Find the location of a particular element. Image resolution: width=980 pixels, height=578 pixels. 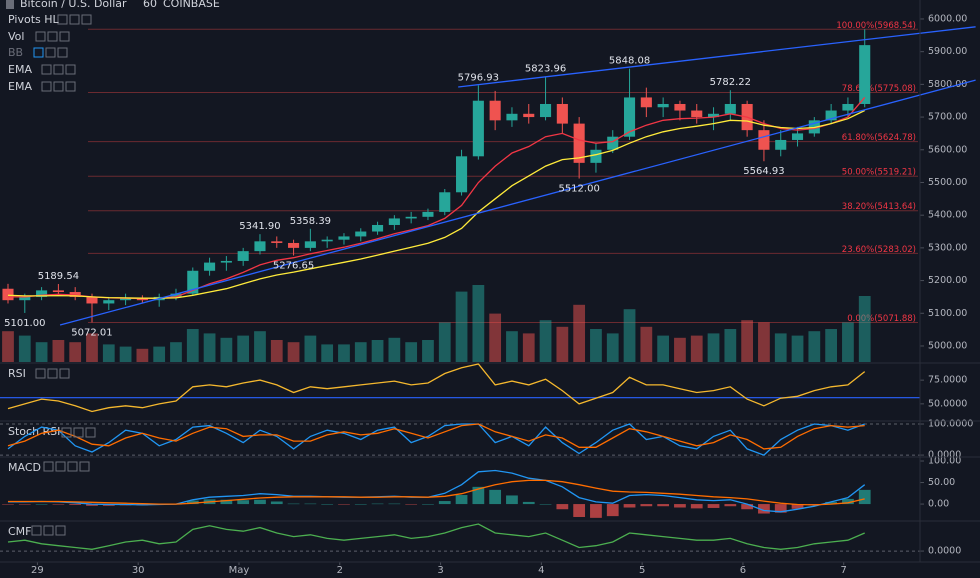

pivot: 5072.01 is located at coordinates (91, 332).